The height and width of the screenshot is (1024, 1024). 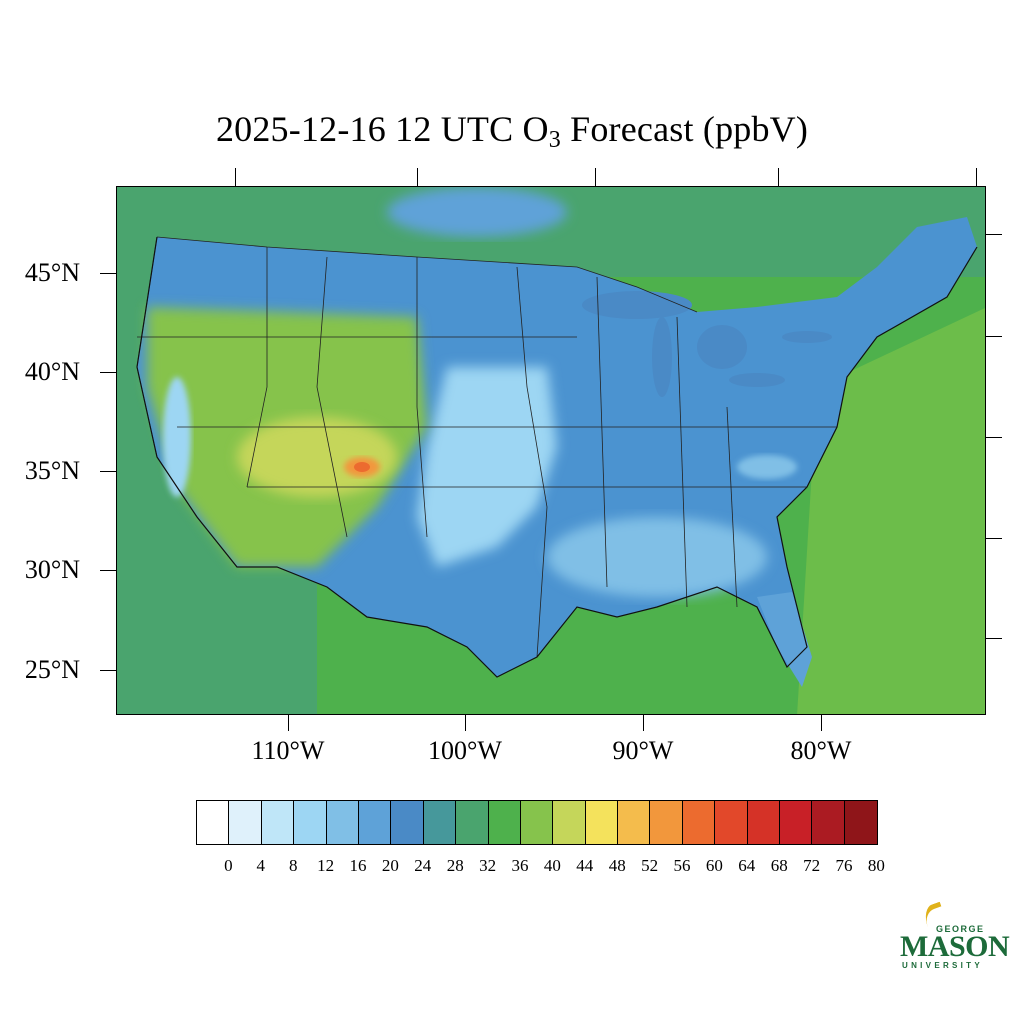 I want to click on logo-george: GEORGE, so click(x=960, y=929).